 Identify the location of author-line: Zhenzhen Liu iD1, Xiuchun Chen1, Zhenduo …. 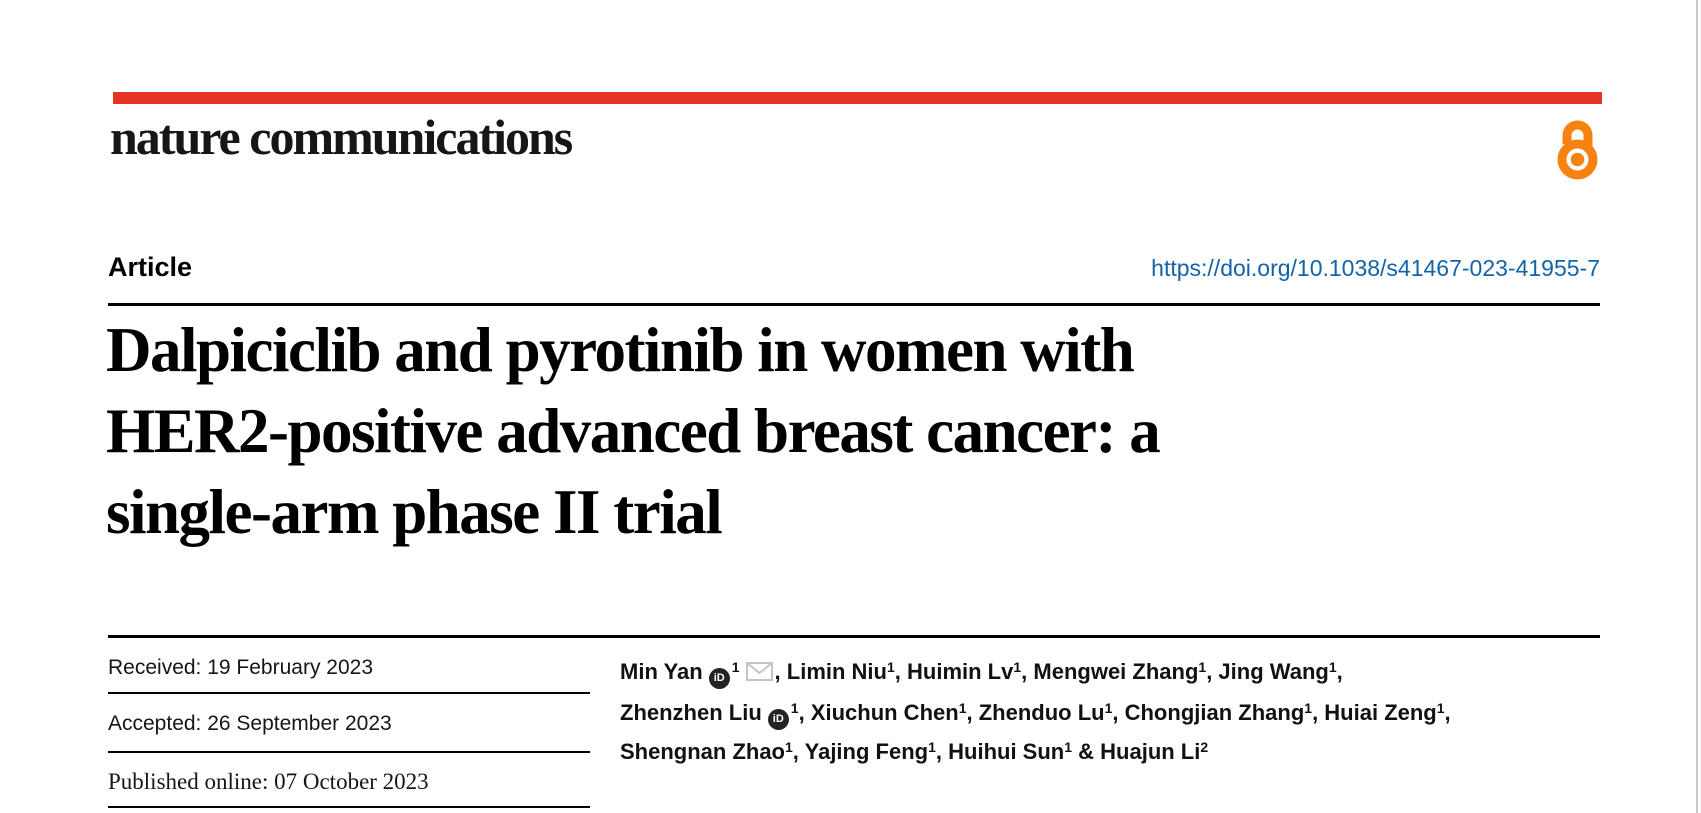
(1075, 710).